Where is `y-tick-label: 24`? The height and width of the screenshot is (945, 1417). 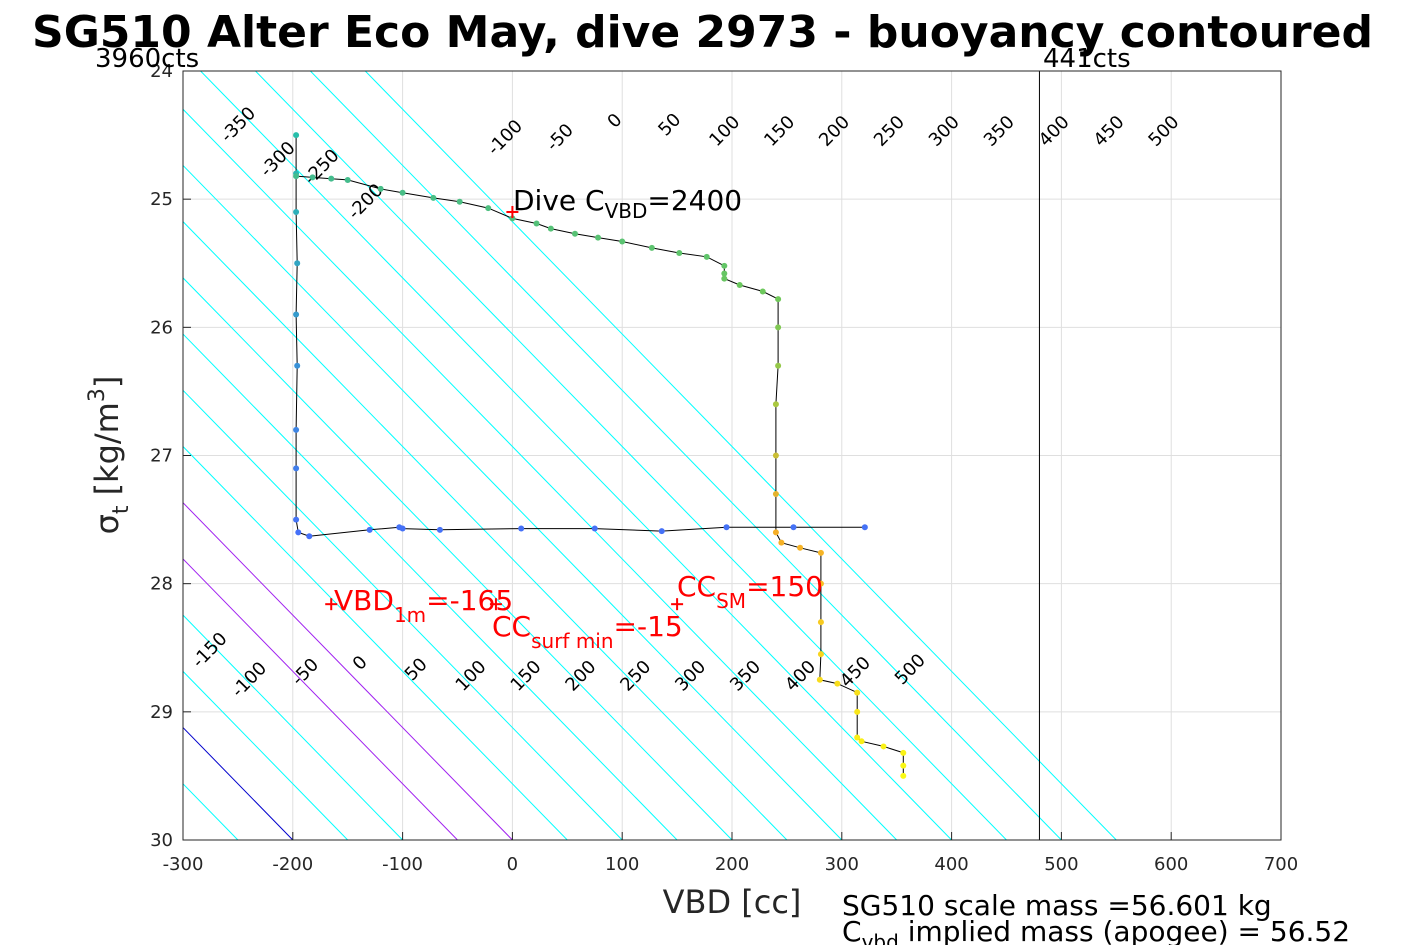 y-tick-label: 24 is located at coordinates (161, 71).